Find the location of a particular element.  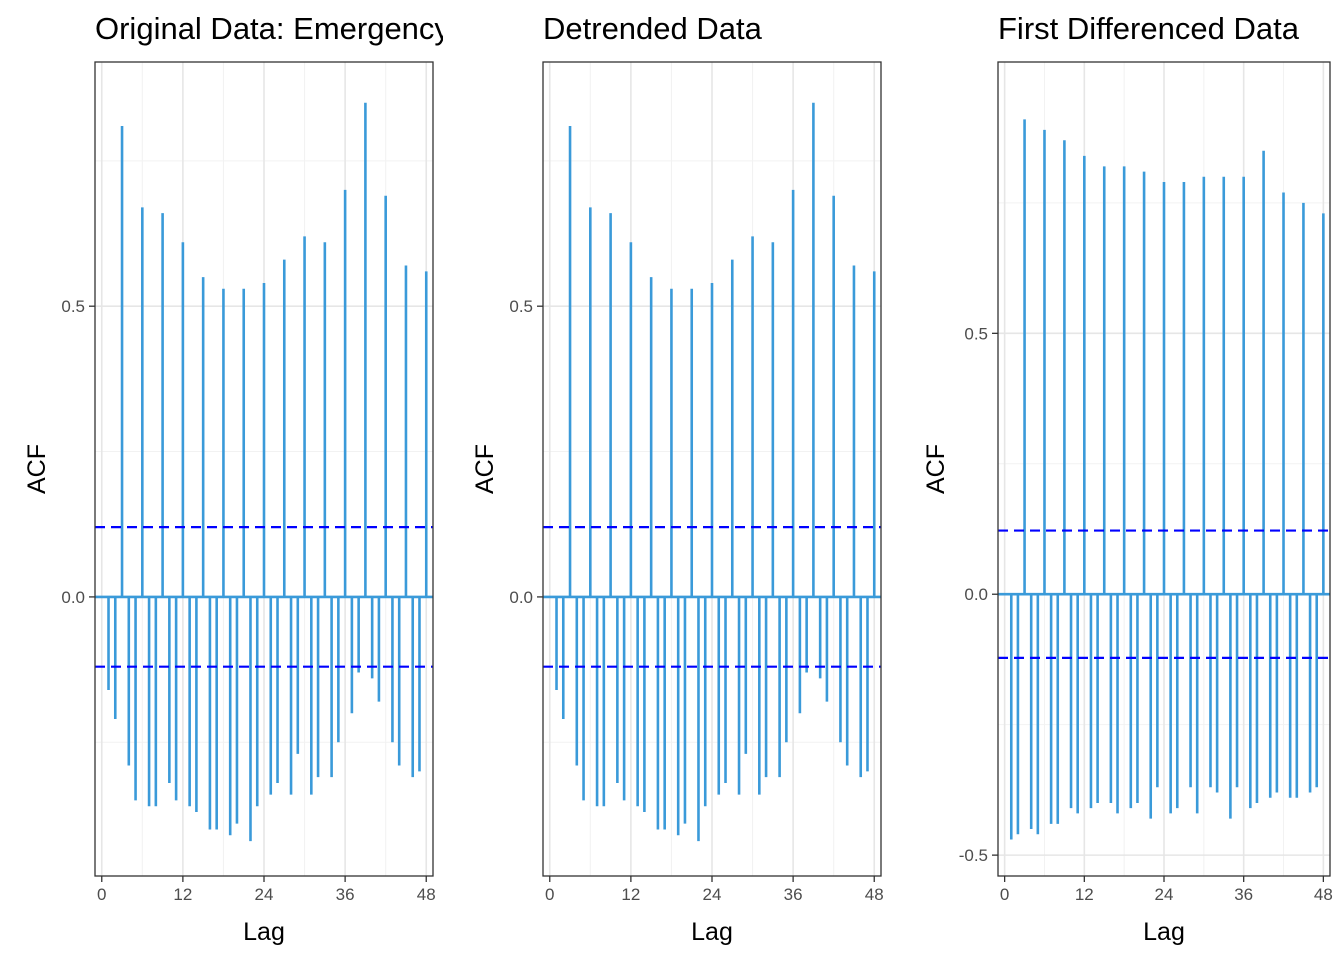

chart-title: Detrended Data is located at coordinates (653, 28).